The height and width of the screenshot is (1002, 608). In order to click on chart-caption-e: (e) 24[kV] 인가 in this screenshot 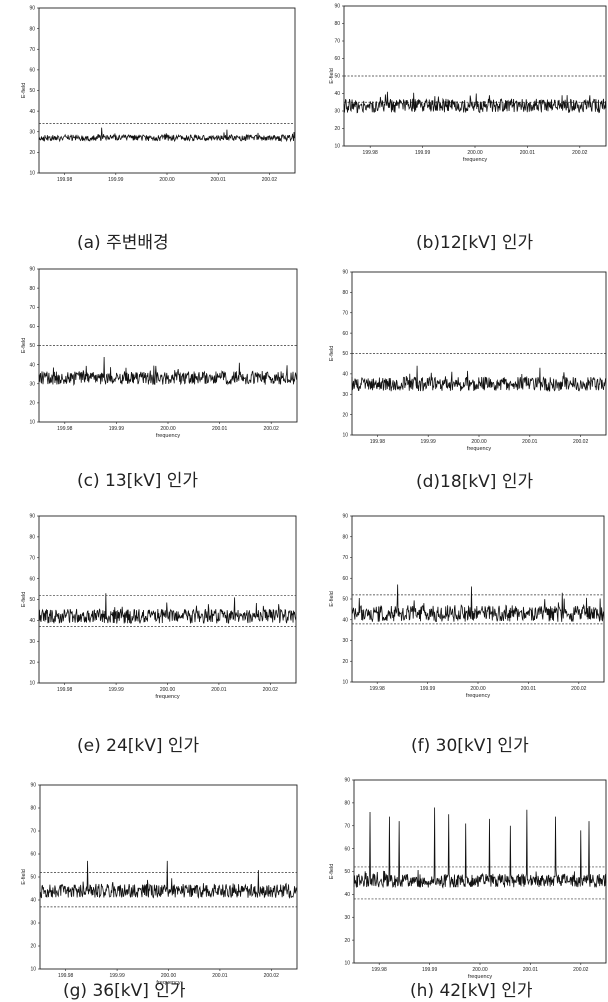, I will do `click(138, 746)`.